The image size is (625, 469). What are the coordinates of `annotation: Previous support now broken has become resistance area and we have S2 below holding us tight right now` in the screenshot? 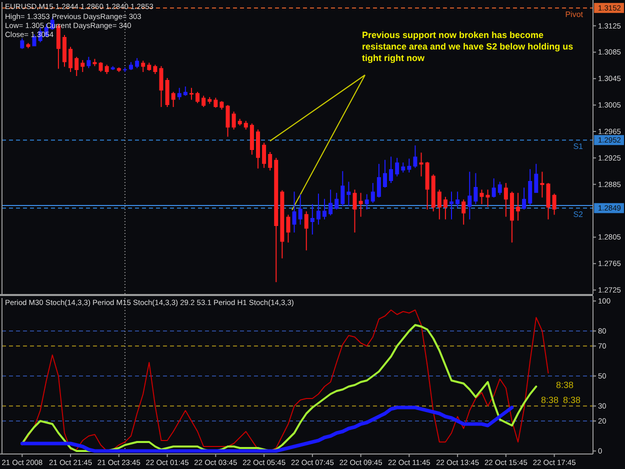 It's located at (468, 46).